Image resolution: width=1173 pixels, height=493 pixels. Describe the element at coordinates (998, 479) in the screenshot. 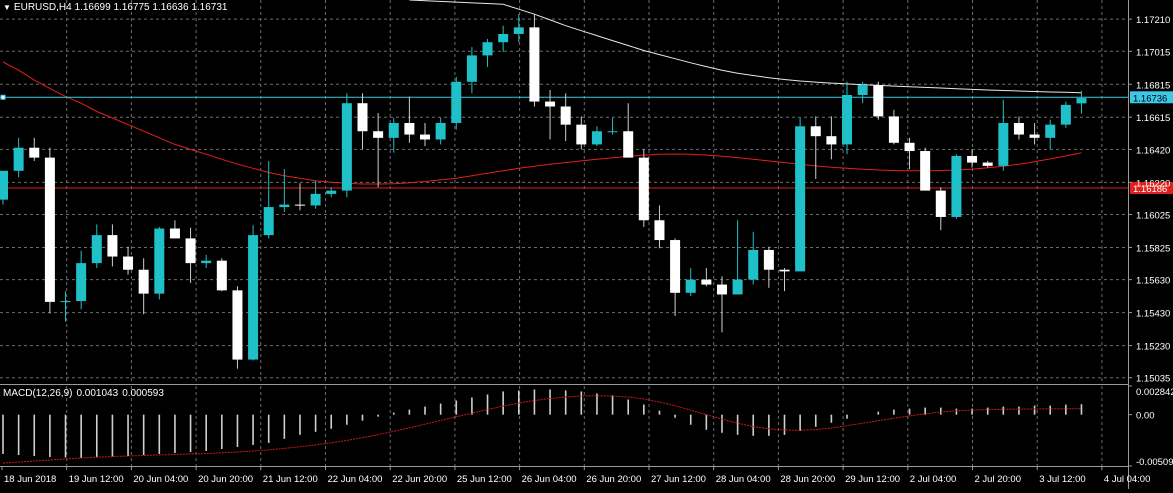

I see `time-tick-label: 2 Jul 20:00` at that location.